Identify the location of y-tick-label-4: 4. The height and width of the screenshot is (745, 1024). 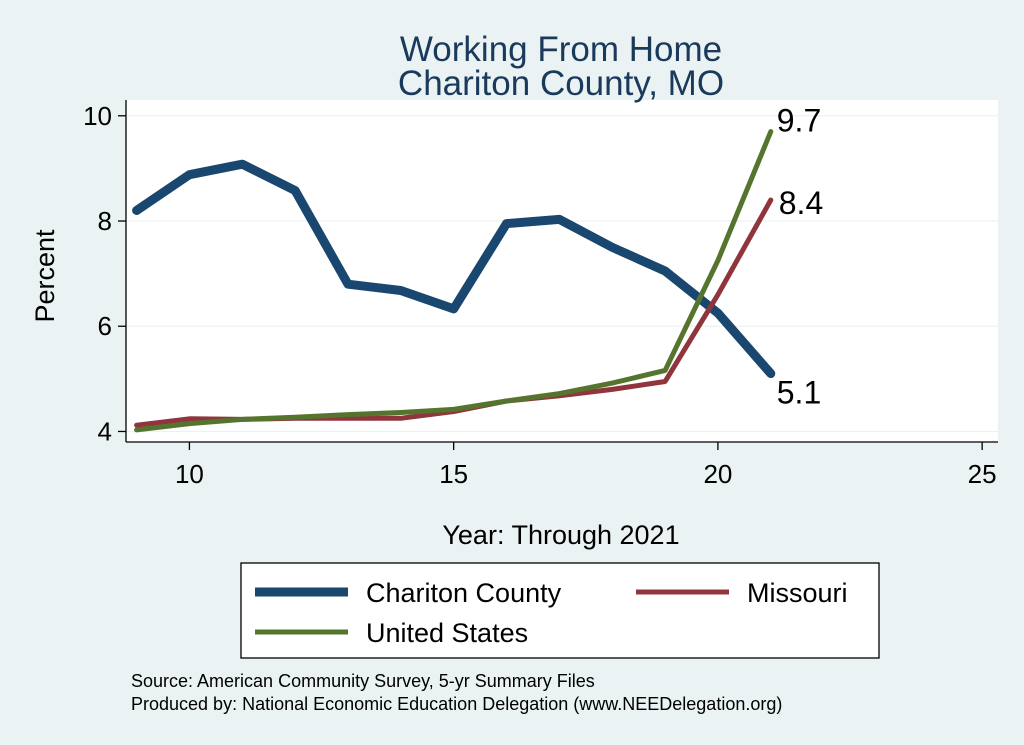
(105, 431).